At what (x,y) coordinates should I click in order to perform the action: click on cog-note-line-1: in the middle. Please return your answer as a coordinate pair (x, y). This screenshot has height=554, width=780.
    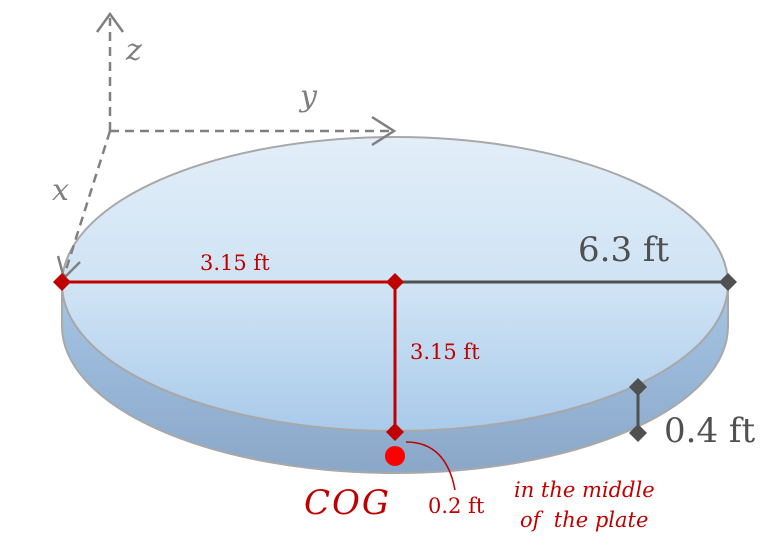
    Looking at the image, I should click on (584, 490).